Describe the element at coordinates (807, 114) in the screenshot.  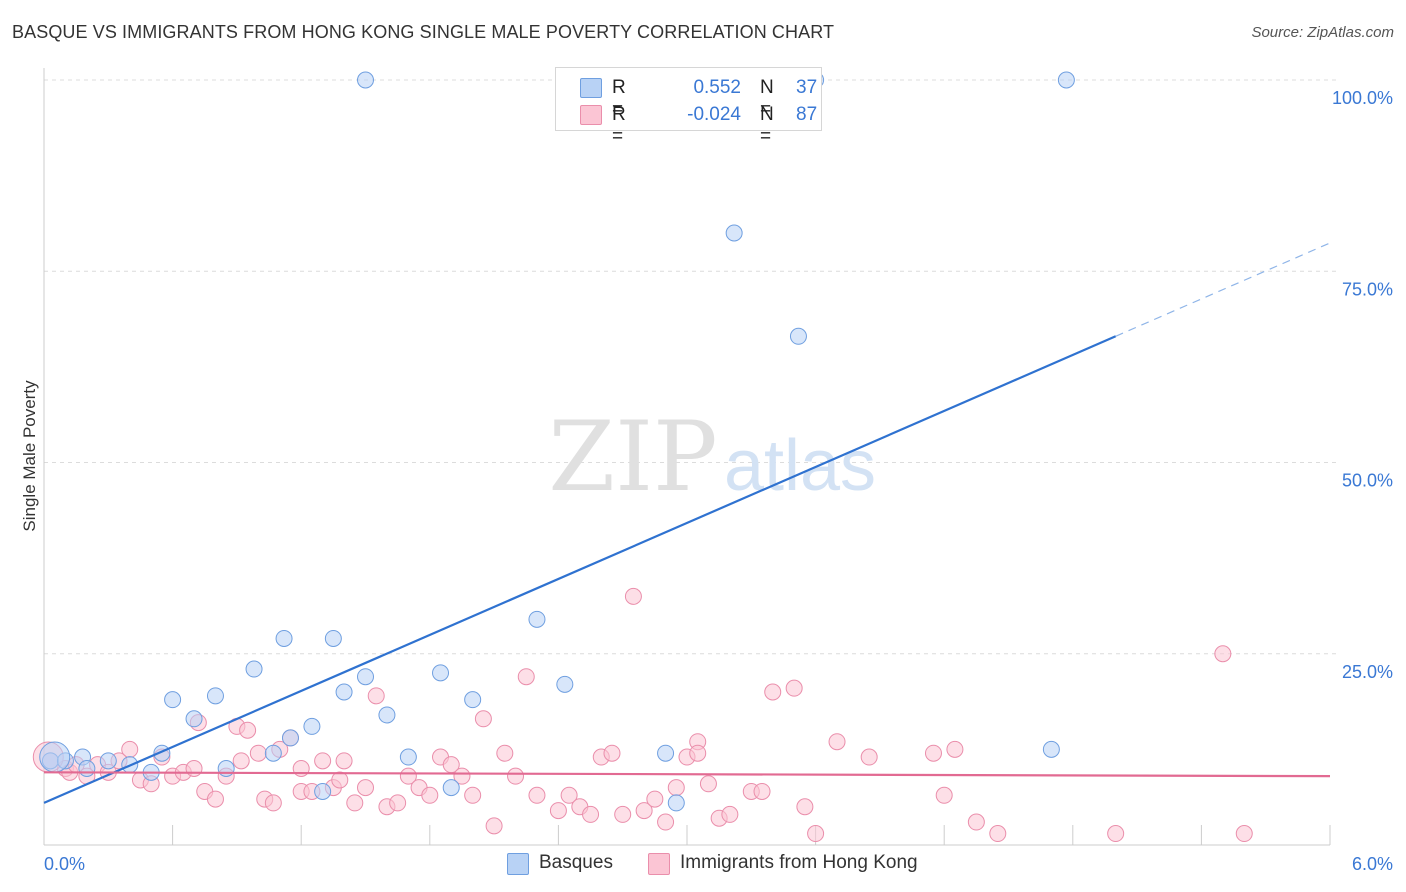
I see `legend-n-value: 87` at that location.